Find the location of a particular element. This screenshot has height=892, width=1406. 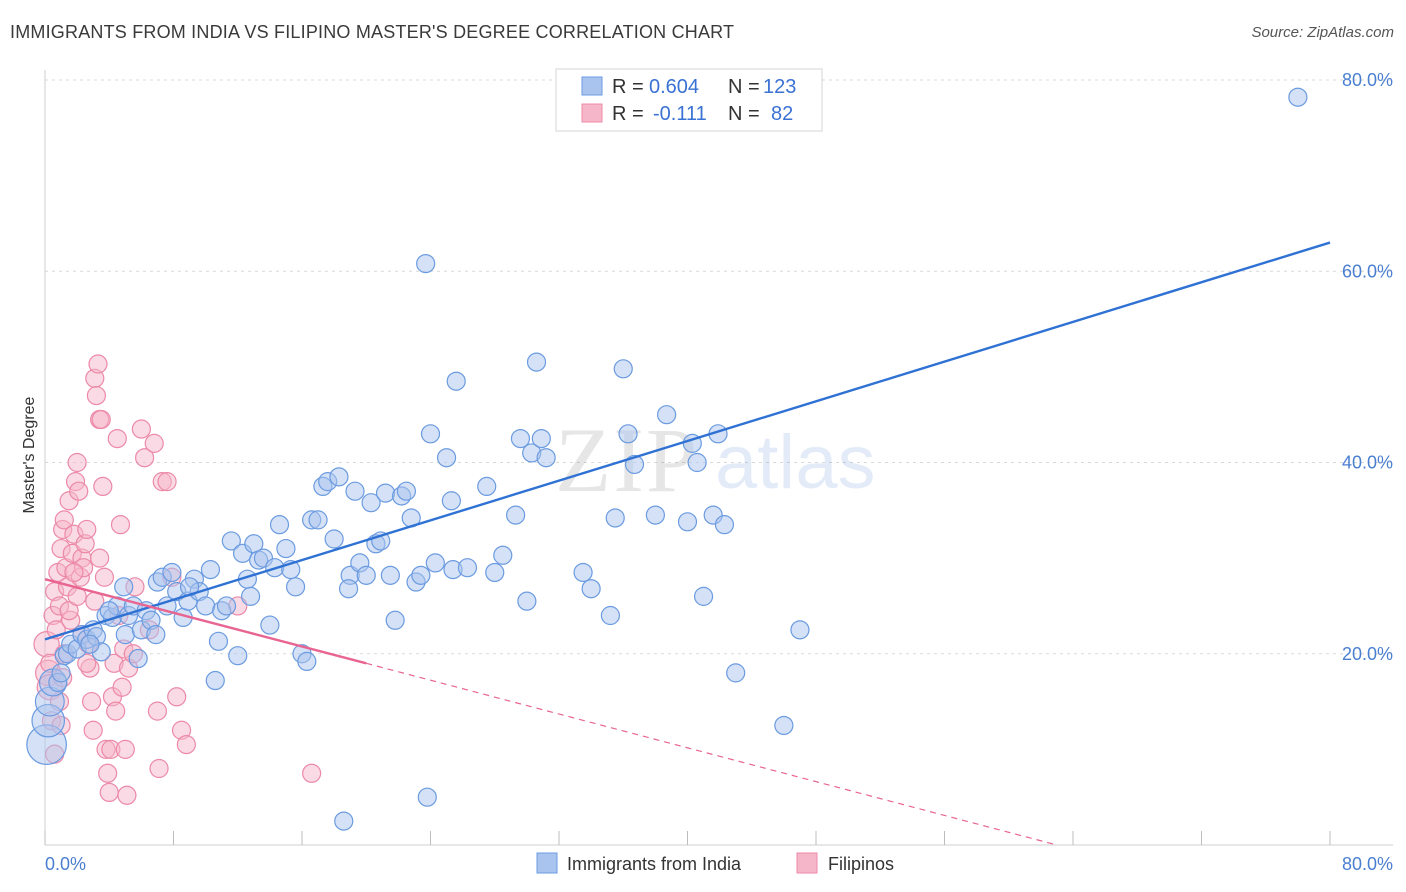

bottom-legend-label-filipino: Filipinos is located at coordinates (861, 864).